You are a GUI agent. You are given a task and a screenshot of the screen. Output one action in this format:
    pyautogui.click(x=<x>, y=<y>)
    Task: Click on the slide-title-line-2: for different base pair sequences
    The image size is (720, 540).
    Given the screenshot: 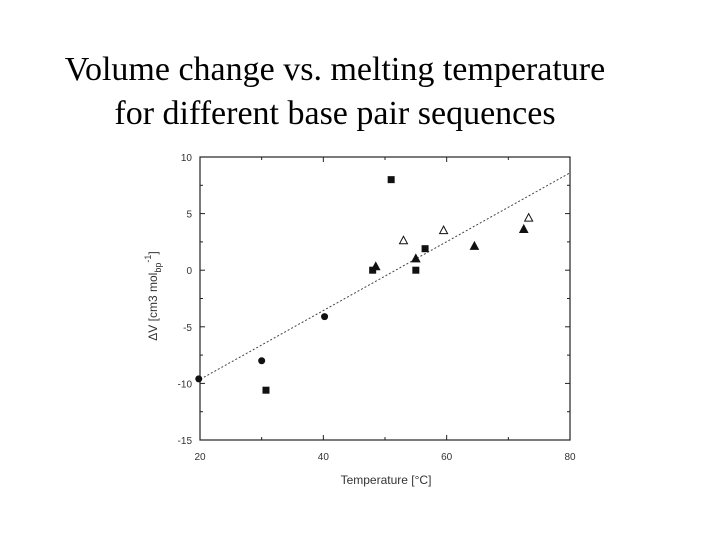 What is the action you would take?
    pyautogui.click(x=335, y=113)
    